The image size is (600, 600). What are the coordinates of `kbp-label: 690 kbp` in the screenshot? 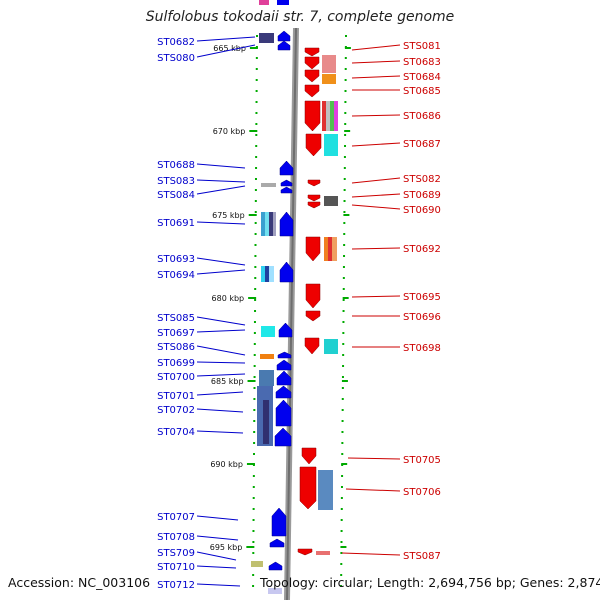 It's located at (226, 464).